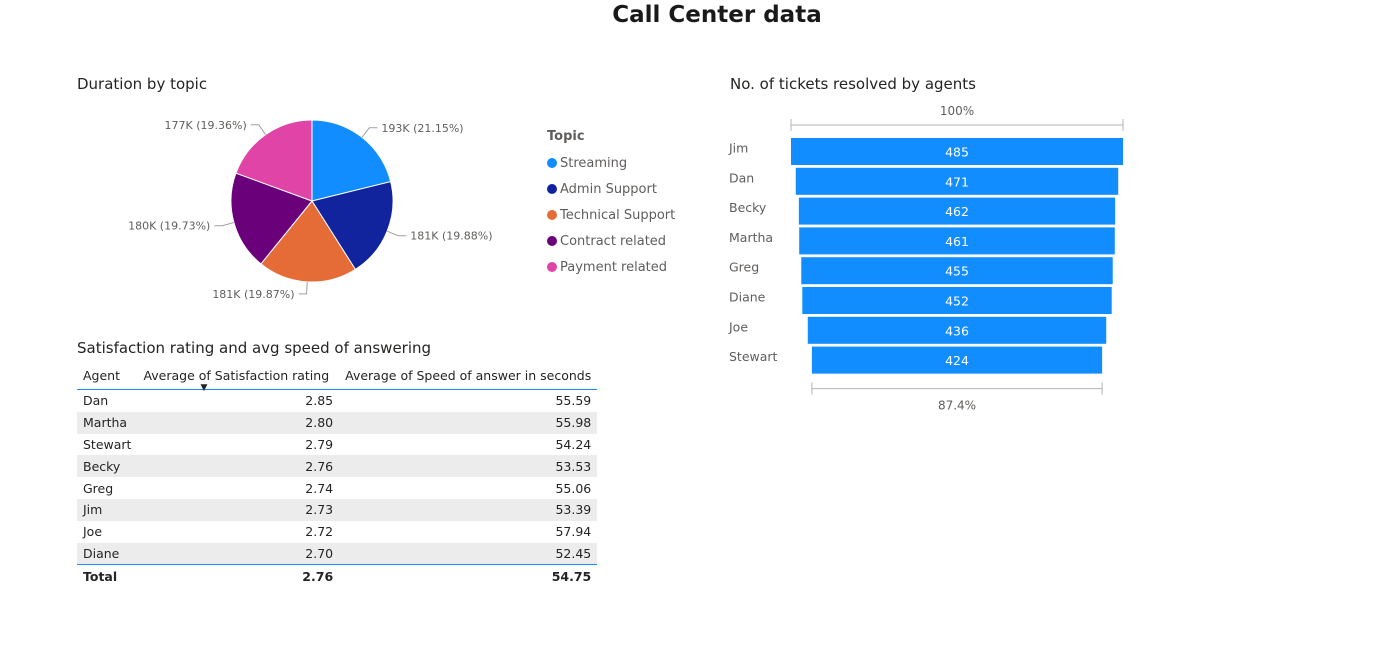  Describe the element at coordinates (107, 422) in the screenshot. I see `cell-agent: Martha` at that location.